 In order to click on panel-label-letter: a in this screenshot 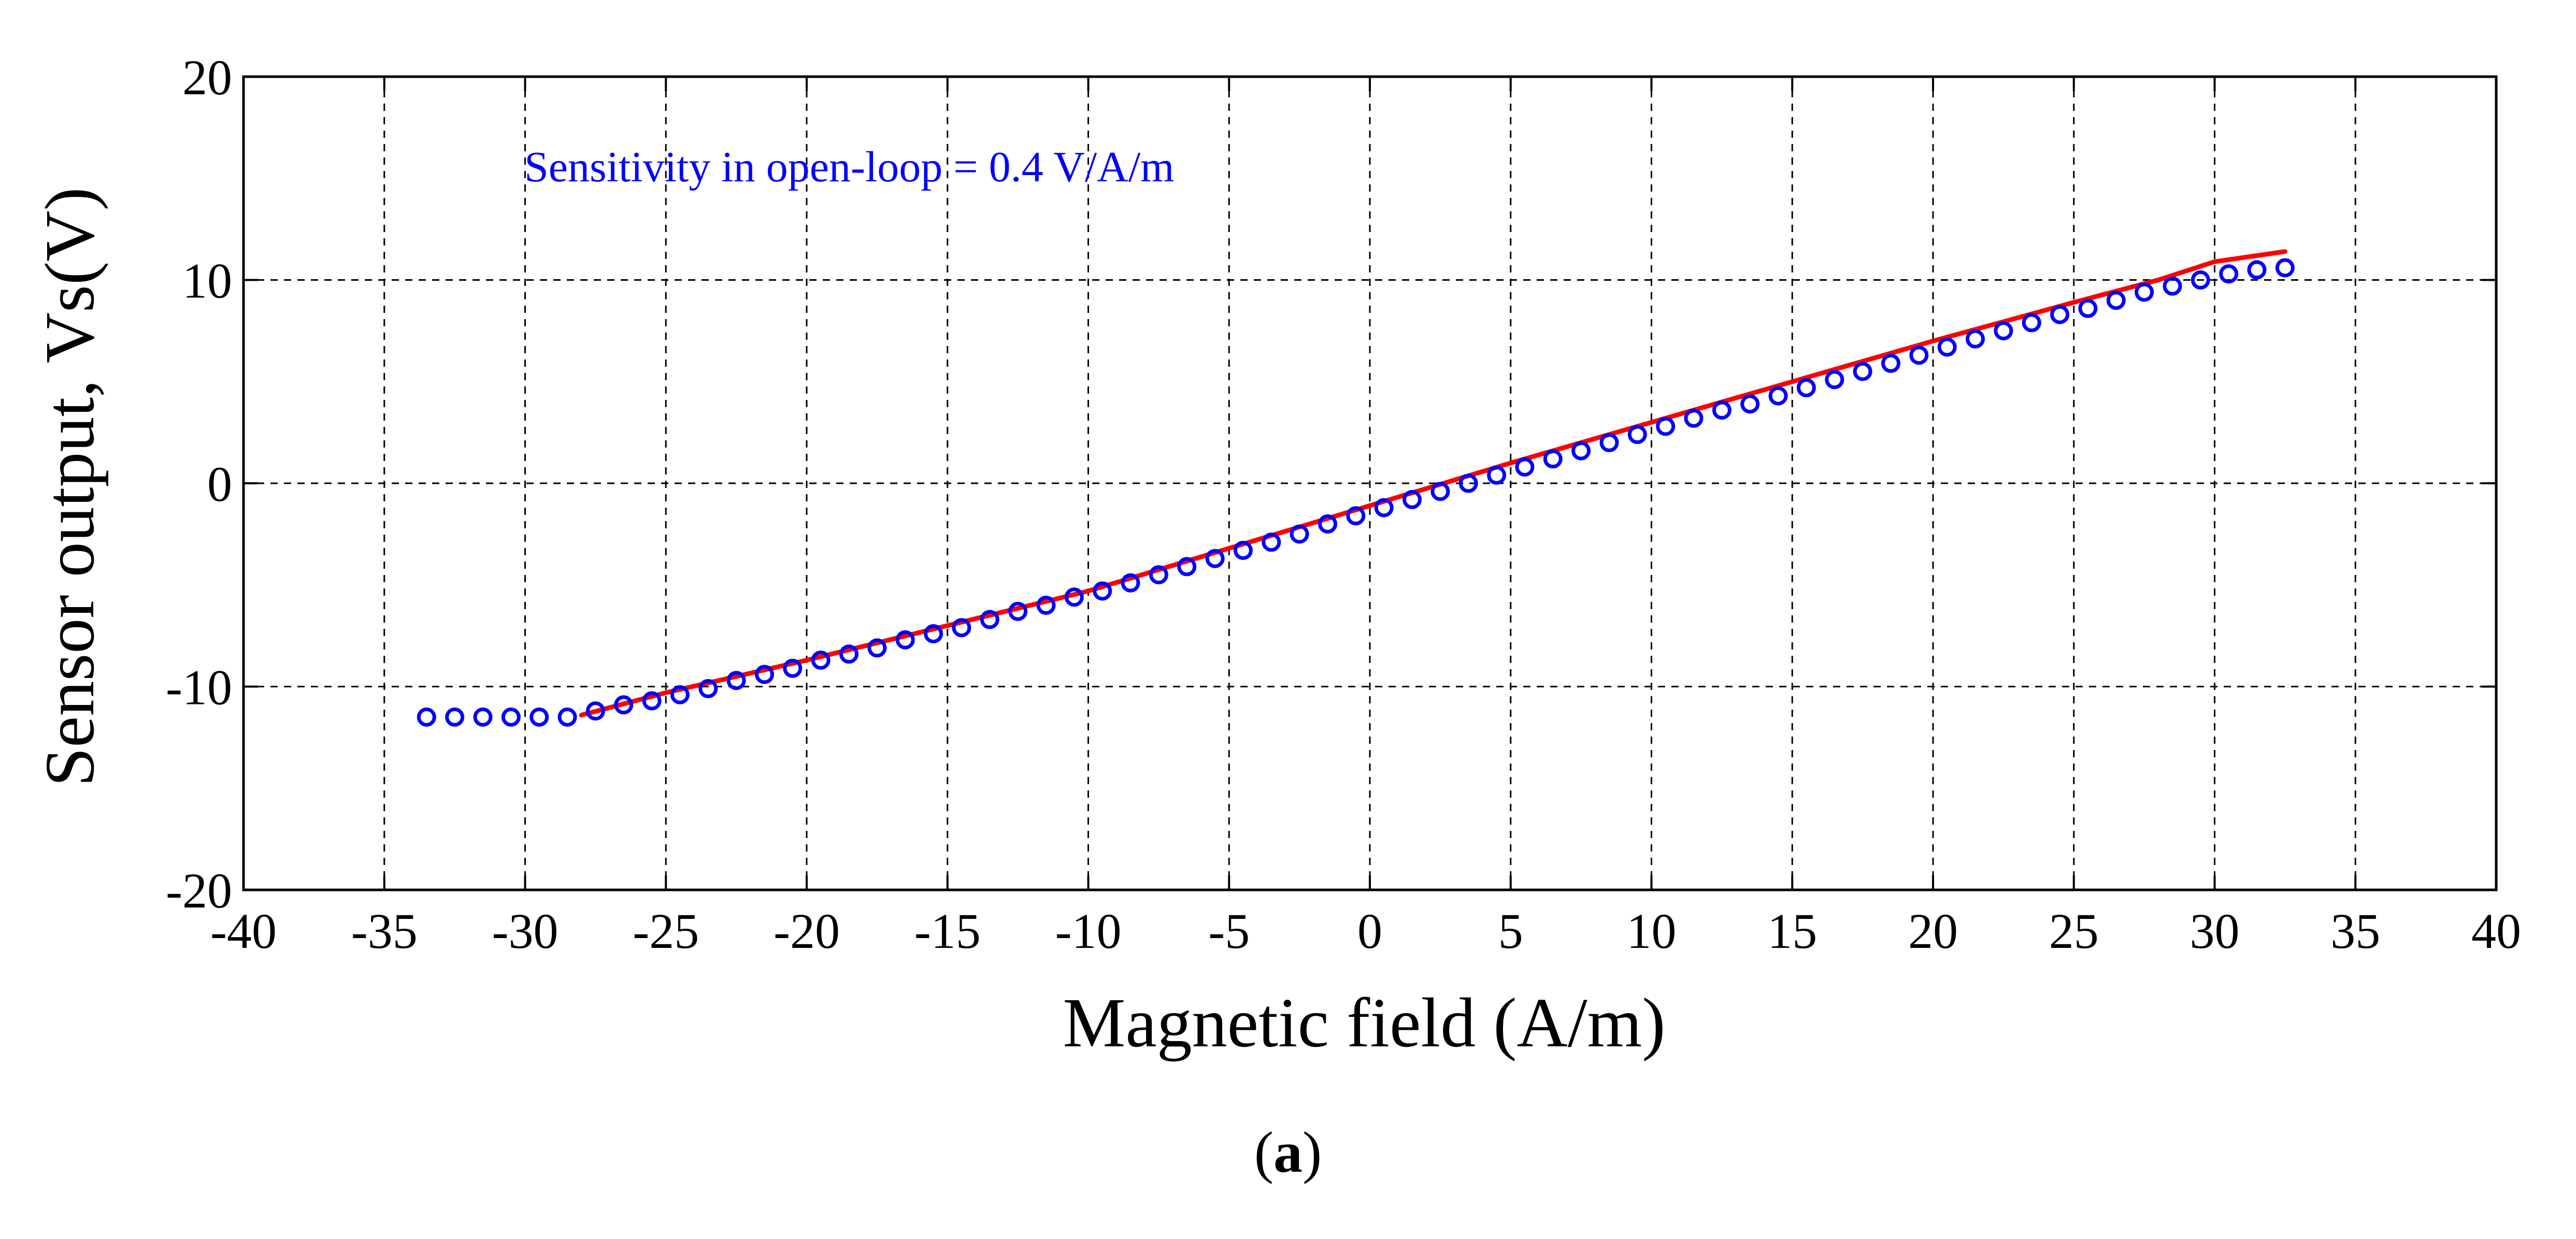, I will do `click(1288, 1152)`.